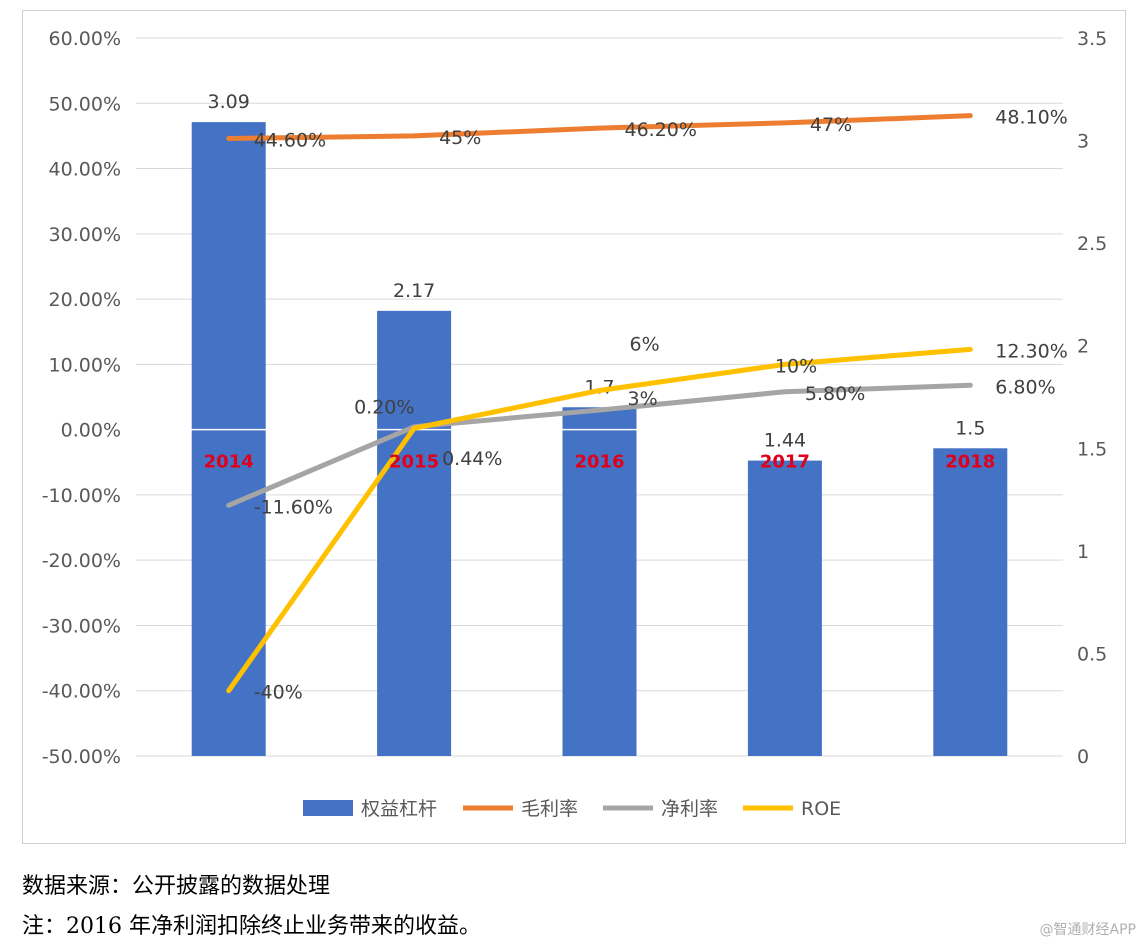 The image size is (1146, 947). Describe the element at coordinates (1025, 387) in the screenshot. I see `line-data-label: 6.80%` at that location.